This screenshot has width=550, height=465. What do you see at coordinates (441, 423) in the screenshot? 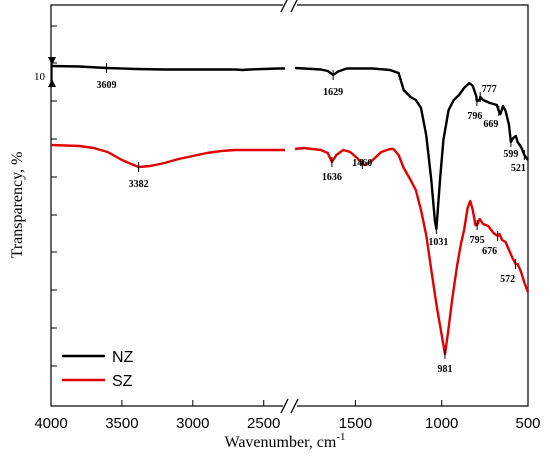
I see `x-tick-label: 1000` at bounding box center [441, 423].